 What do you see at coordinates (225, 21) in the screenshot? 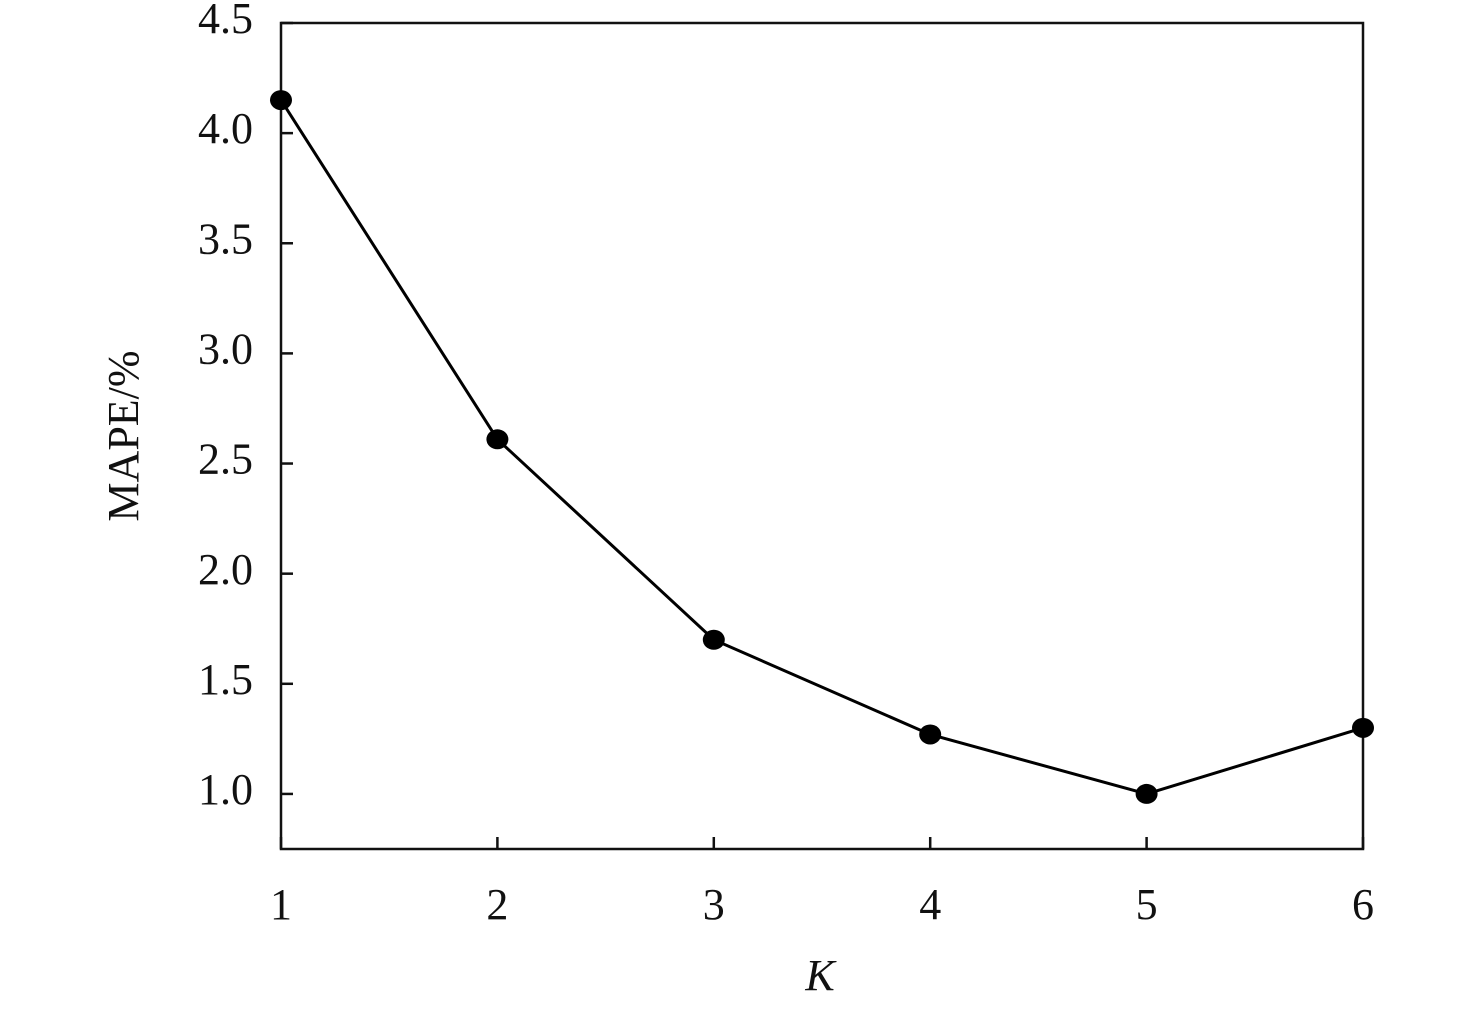
I see `y-tick-label: 4.5` at bounding box center [225, 21].